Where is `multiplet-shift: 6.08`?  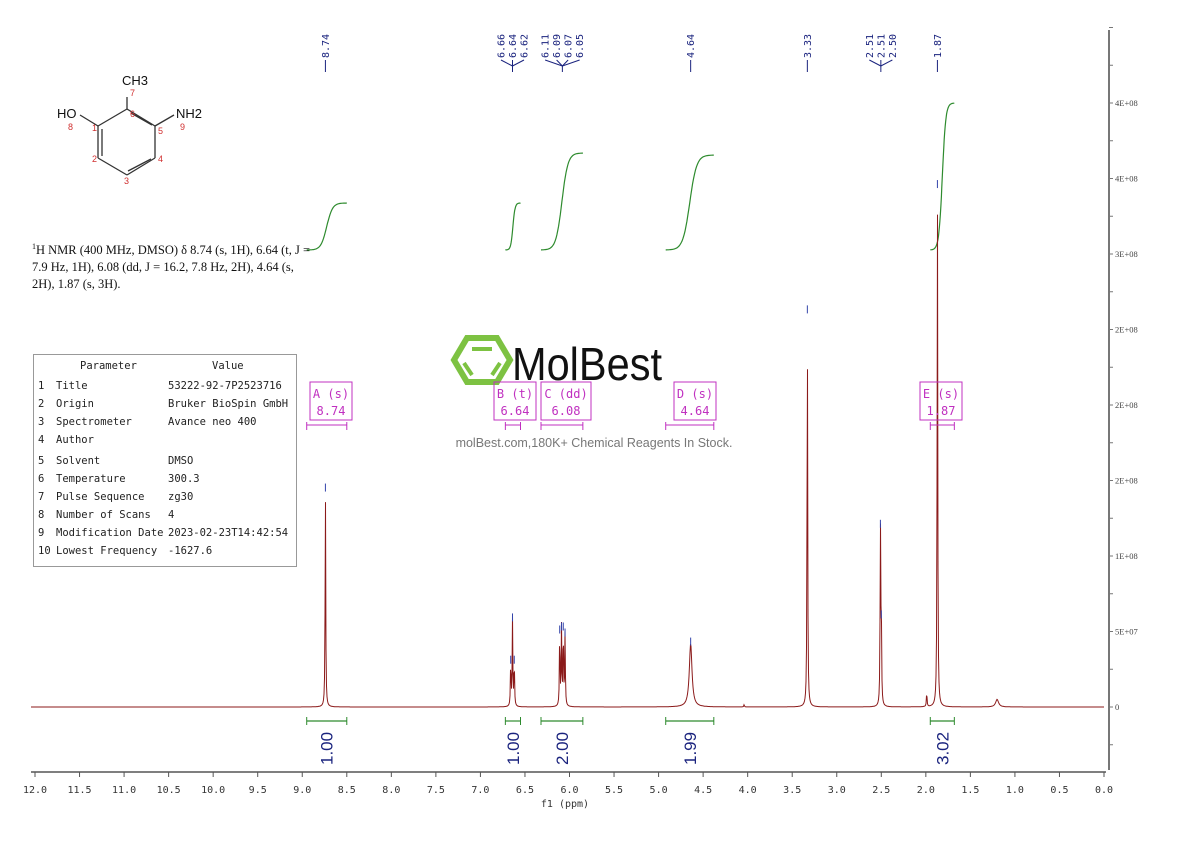 multiplet-shift: 6.08 is located at coordinates (566, 411).